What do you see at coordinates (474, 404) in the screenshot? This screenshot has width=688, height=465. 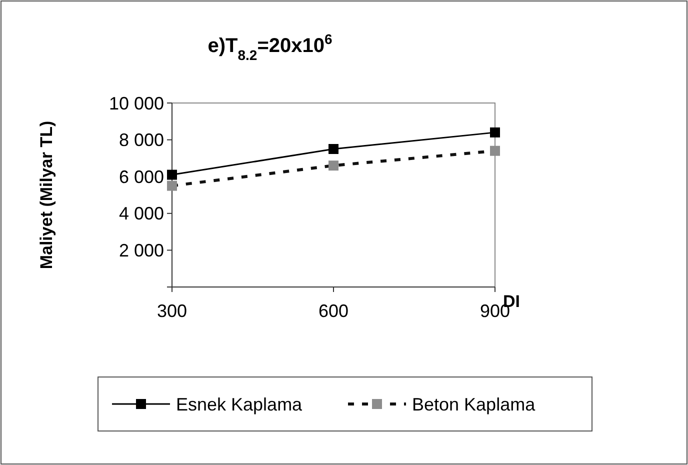 I see `legend-label: Beton Kaplama` at bounding box center [474, 404].